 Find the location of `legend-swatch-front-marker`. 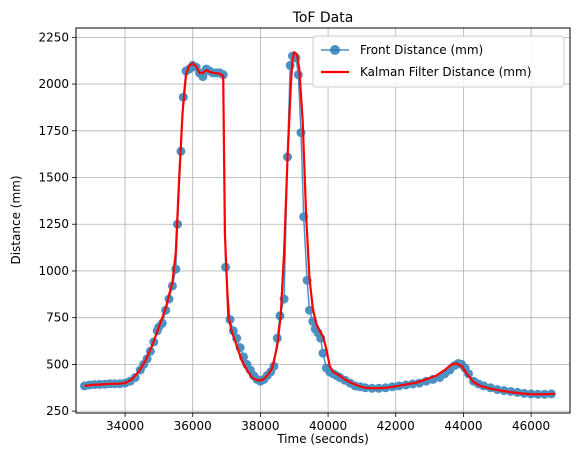

legend-swatch-front-marker is located at coordinates (335, 50).